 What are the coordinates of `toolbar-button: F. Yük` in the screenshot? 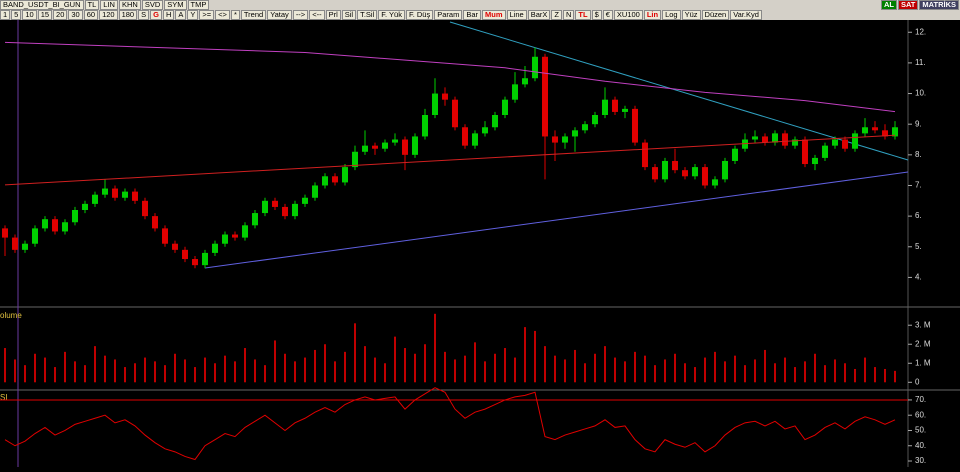 It's located at (391, 15).